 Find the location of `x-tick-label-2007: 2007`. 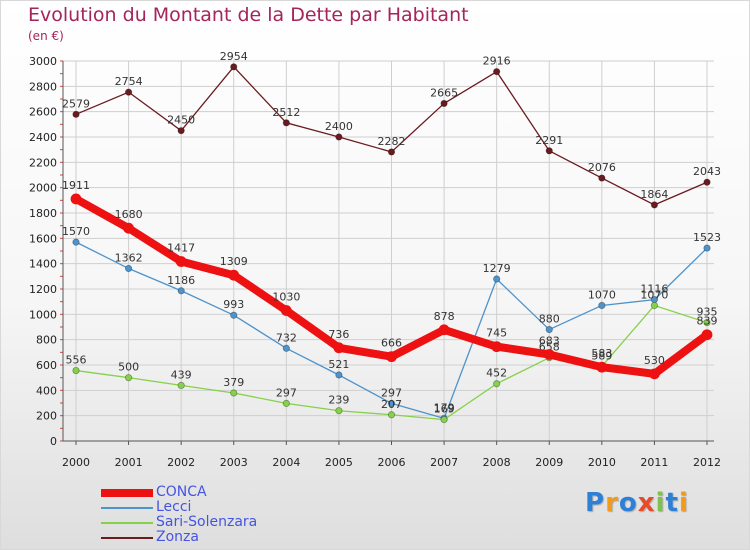

x-tick-label-2007: 2007 is located at coordinates (444, 462).